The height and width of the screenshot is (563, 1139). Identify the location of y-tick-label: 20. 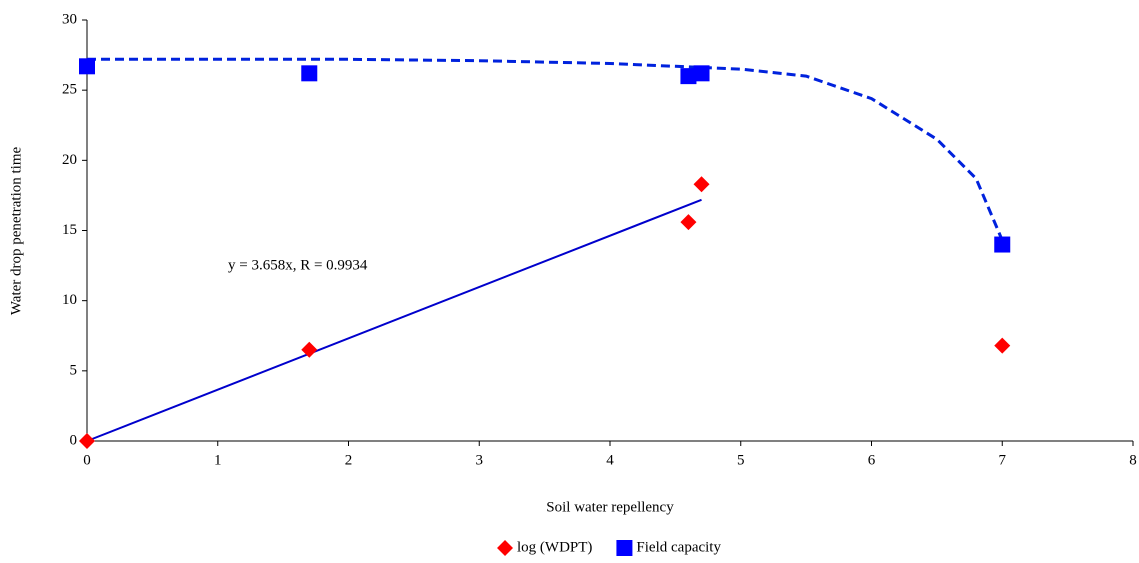
(69, 160).